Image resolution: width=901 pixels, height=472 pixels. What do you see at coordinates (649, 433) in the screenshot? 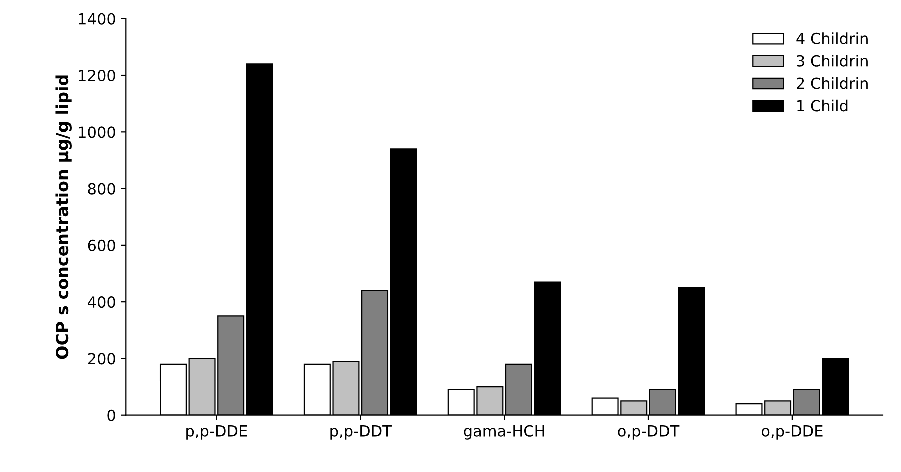
I see `x-tick-label: o,p-DDT` at bounding box center [649, 433].